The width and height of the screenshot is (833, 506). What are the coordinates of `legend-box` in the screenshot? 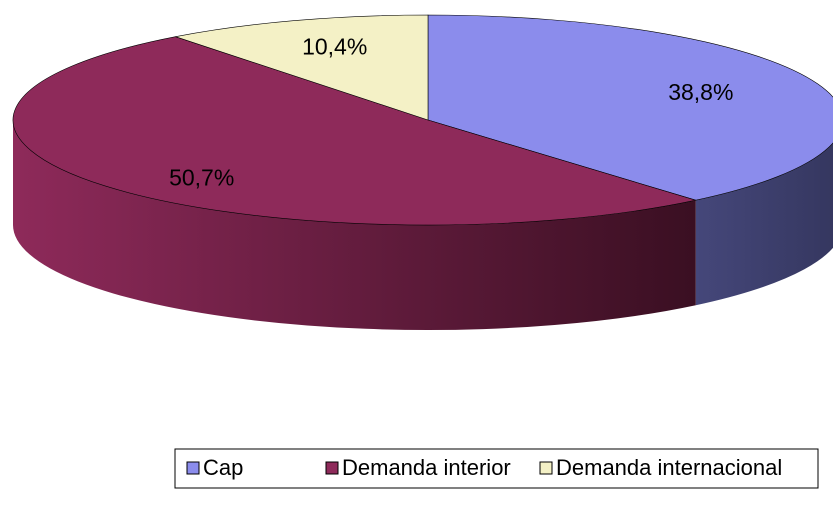 It's located at (496, 468).